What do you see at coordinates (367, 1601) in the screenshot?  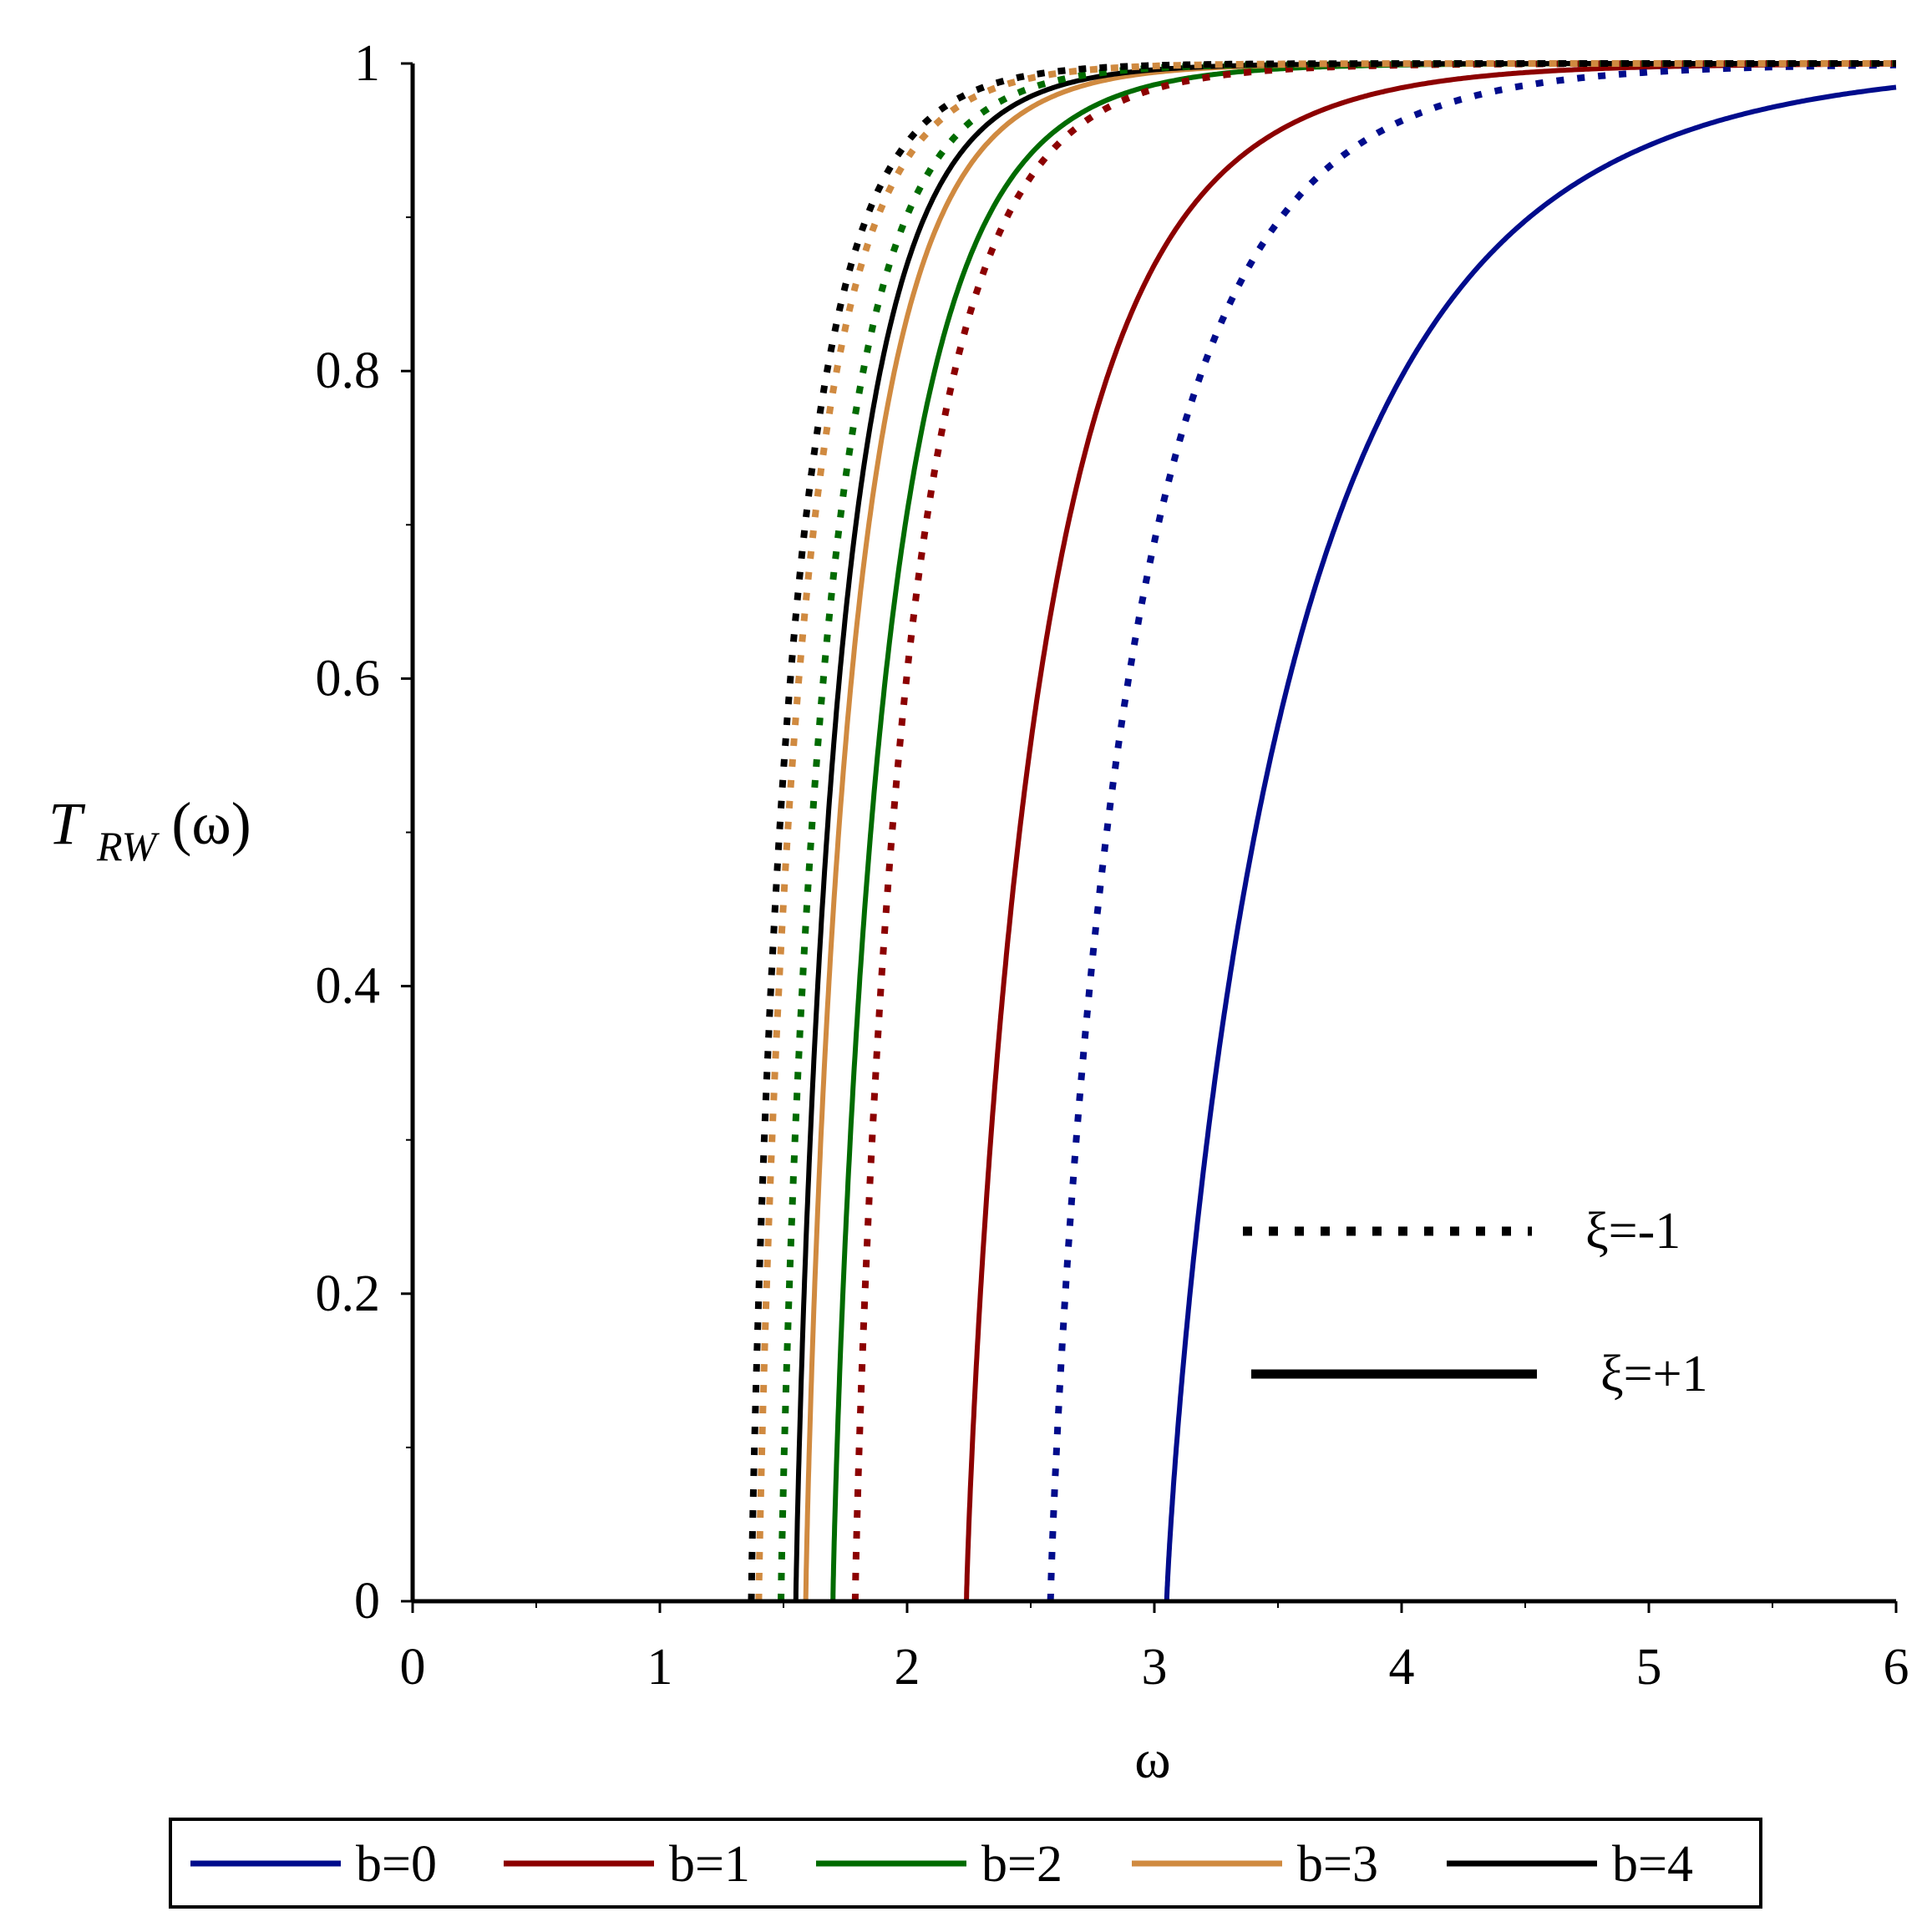 I see `y-tick-label: 0` at bounding box center [367, 1601].